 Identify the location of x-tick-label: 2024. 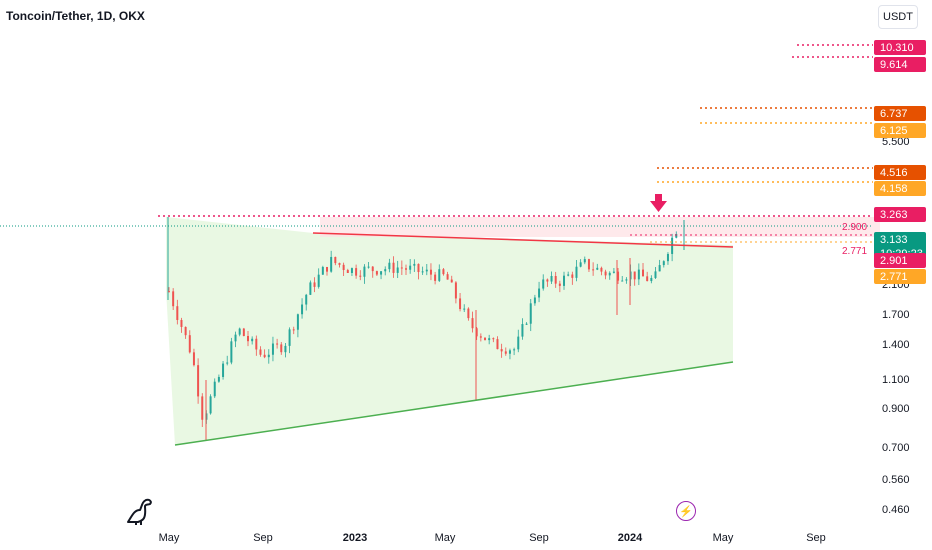
(630, 538).